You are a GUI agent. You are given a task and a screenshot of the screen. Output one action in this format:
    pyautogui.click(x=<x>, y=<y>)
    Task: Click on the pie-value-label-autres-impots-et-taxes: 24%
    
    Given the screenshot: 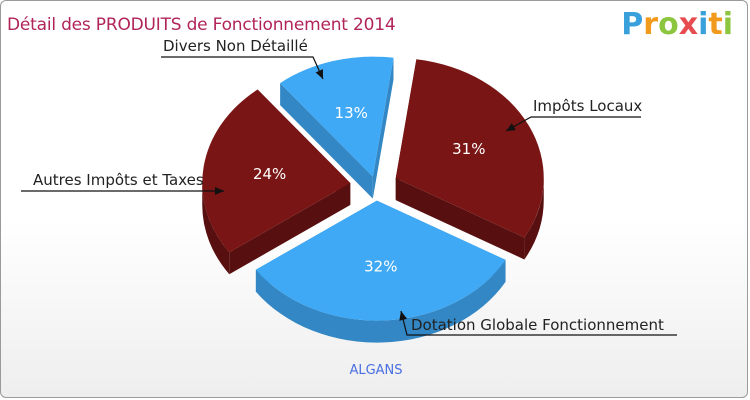 What is the action you would take?
    pyautogui.click(x=269, y=174)
    